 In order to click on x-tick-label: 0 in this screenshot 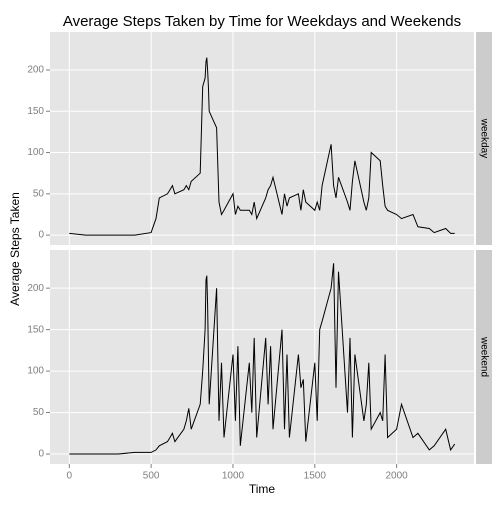, I will do `click(70, 476)`.